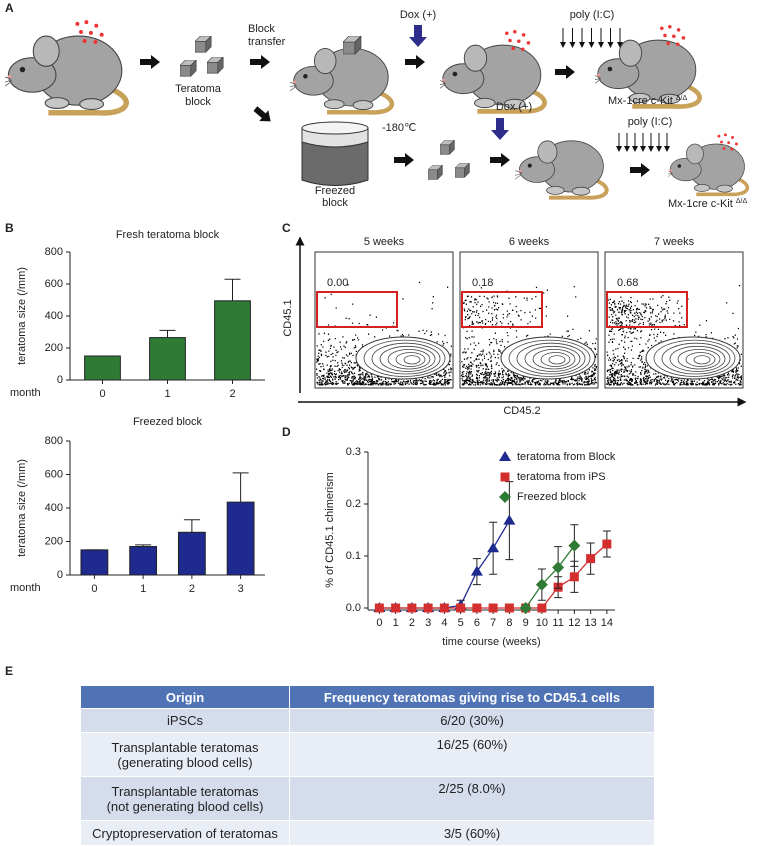 This screenshot has height=846, width=757. What do you see at coordinates (198, 89) in the screenshot?
I see `label: Teratoma` at bounding box center [198, 89].